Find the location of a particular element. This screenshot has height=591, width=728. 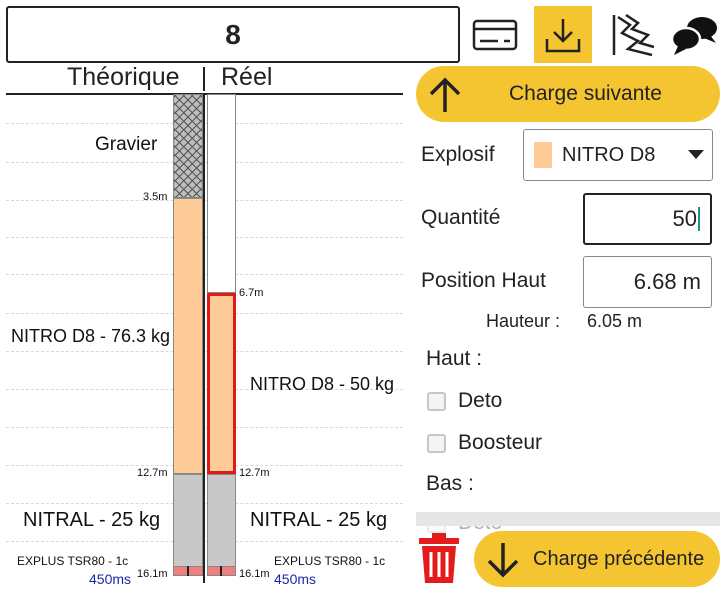

trash-icon is located at coordinates (439, 558).